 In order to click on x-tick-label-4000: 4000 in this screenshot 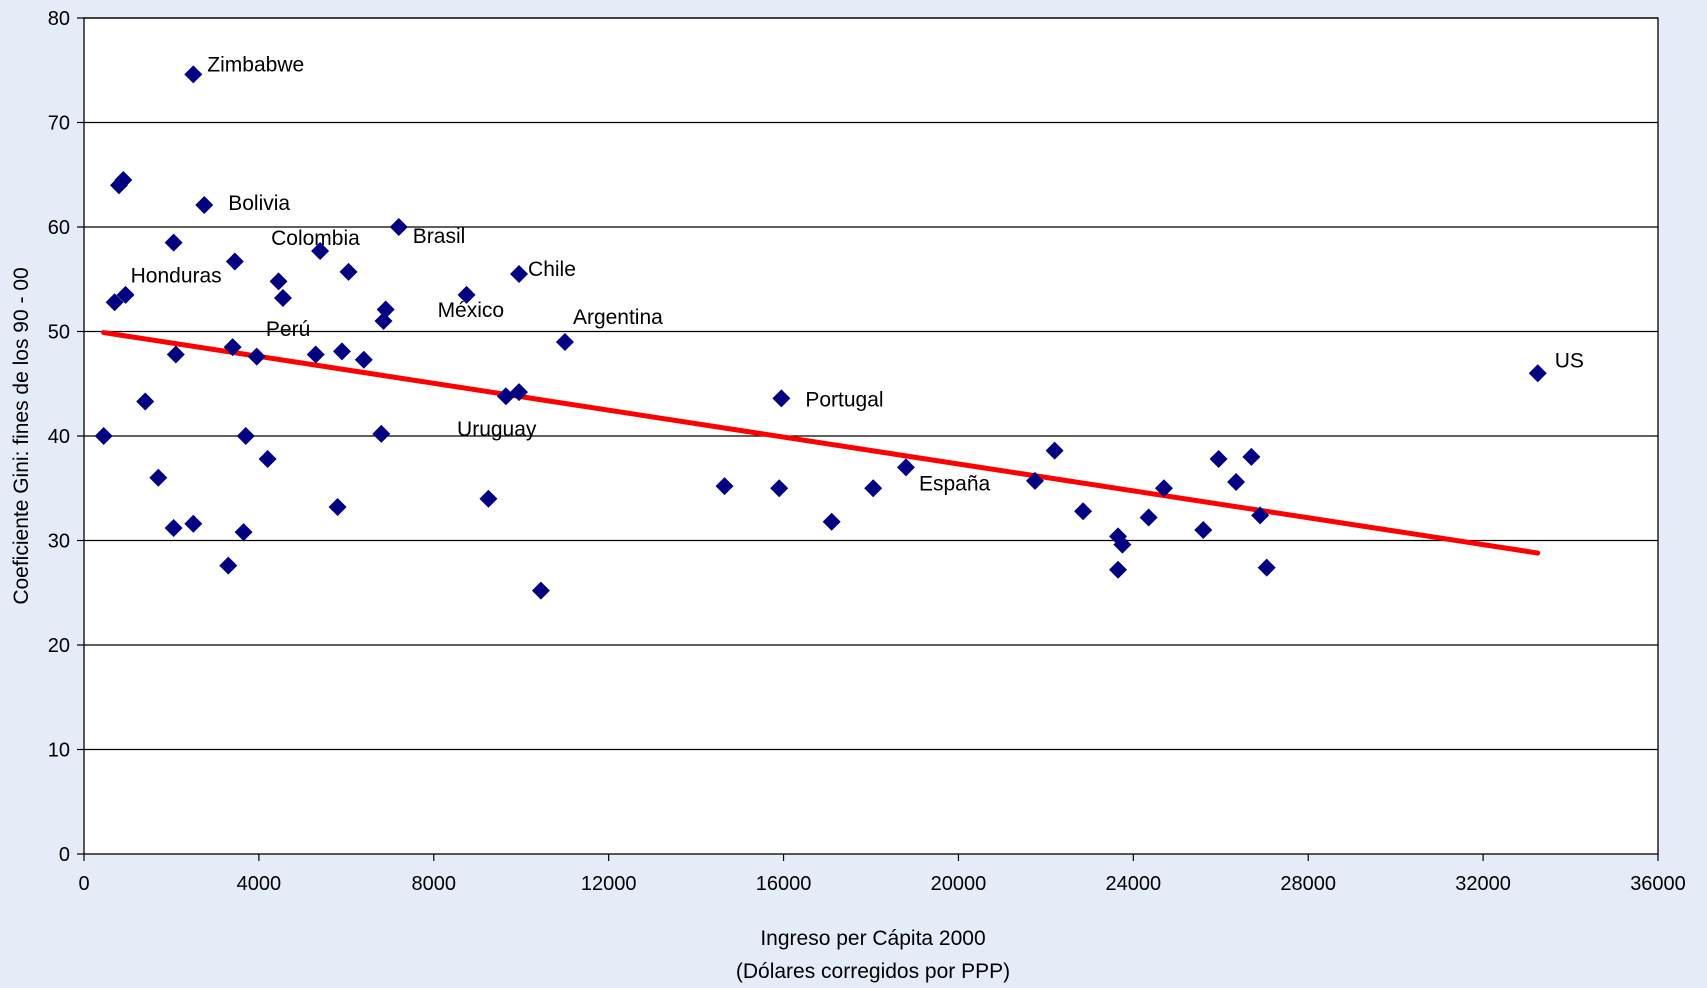, I will do `click(259, 884)`.